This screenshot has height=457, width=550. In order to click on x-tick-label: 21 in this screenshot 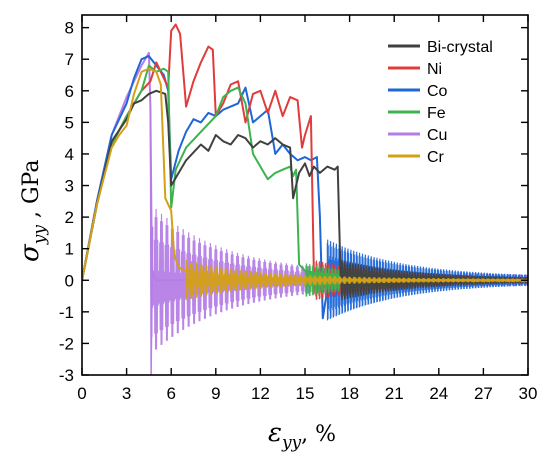, I will do `click(394, 393)`.